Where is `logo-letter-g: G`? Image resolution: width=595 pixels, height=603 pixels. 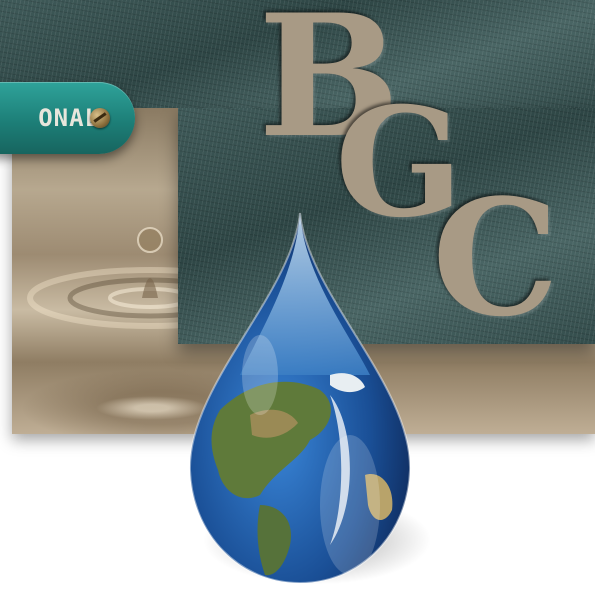 logo-letter-g: G is located at coordinates (399, 163).